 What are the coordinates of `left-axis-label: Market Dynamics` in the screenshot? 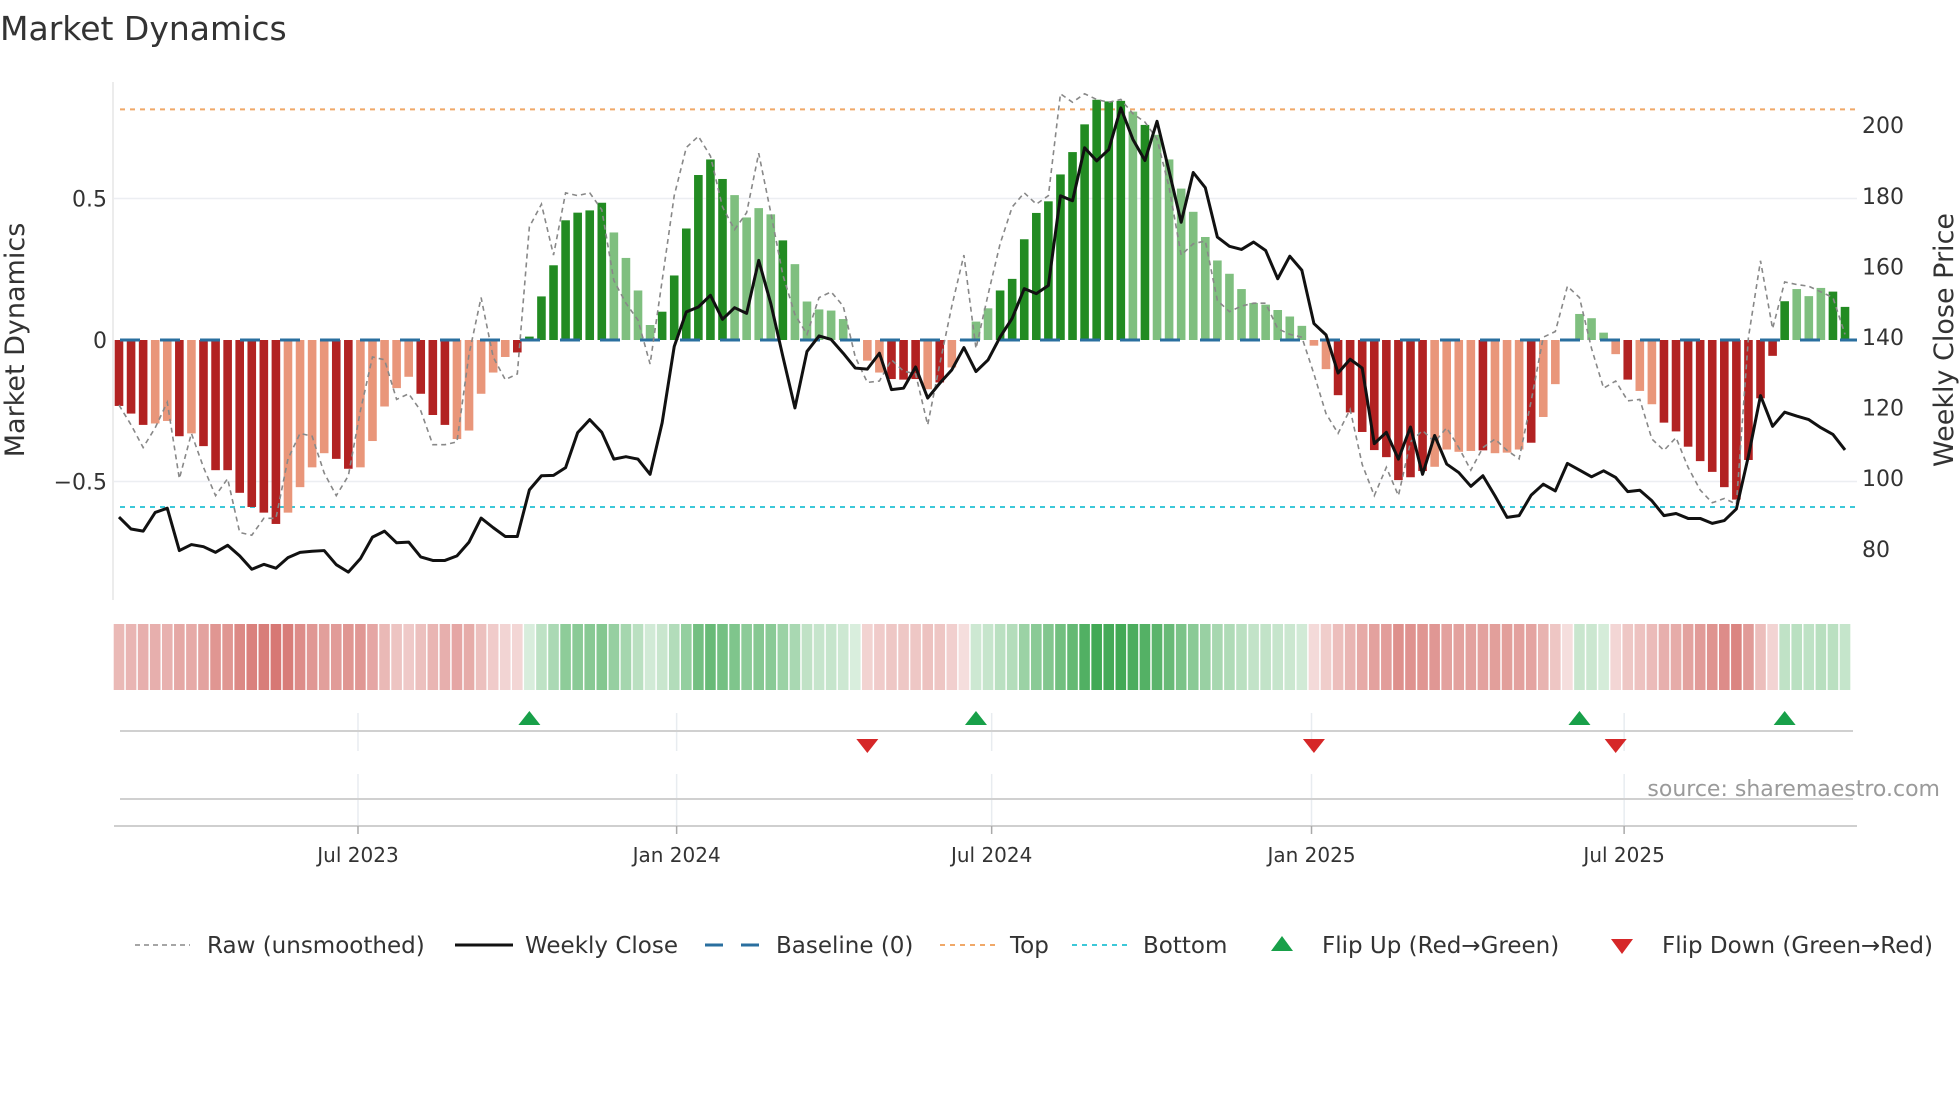 It's located at (15, 340).